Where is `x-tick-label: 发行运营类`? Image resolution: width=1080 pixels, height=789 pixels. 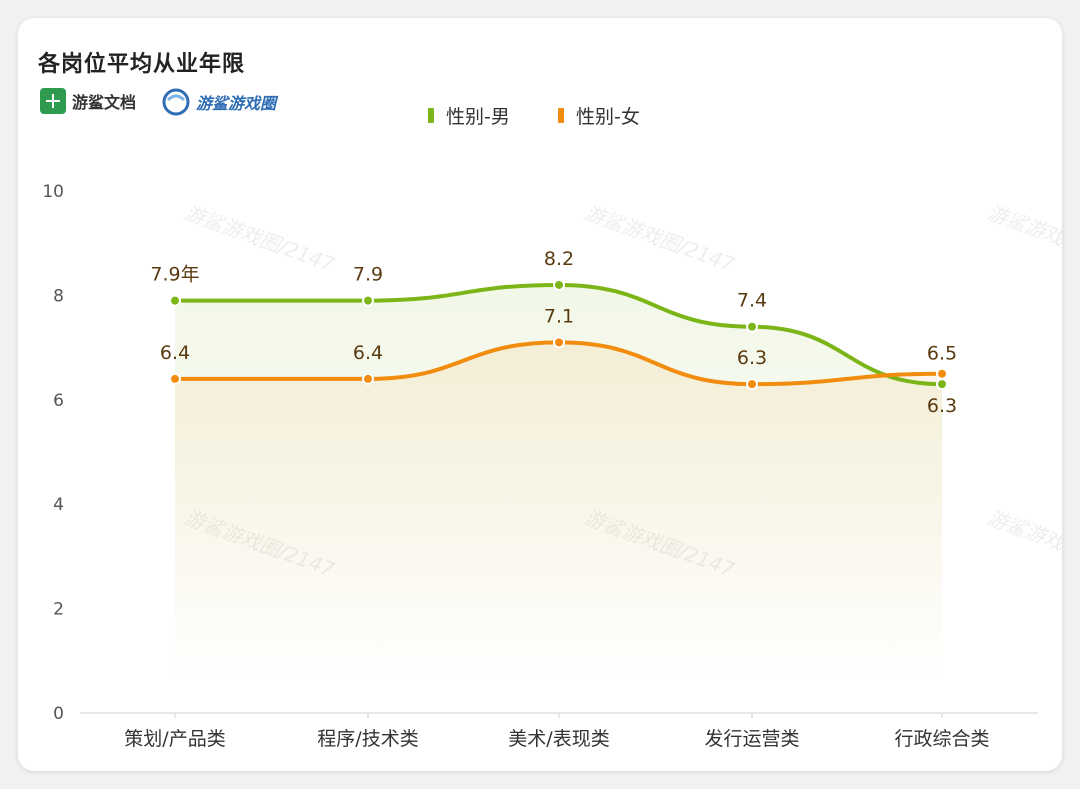
x-tick-label: 发行运营类 is located at coordinates (751, 739).